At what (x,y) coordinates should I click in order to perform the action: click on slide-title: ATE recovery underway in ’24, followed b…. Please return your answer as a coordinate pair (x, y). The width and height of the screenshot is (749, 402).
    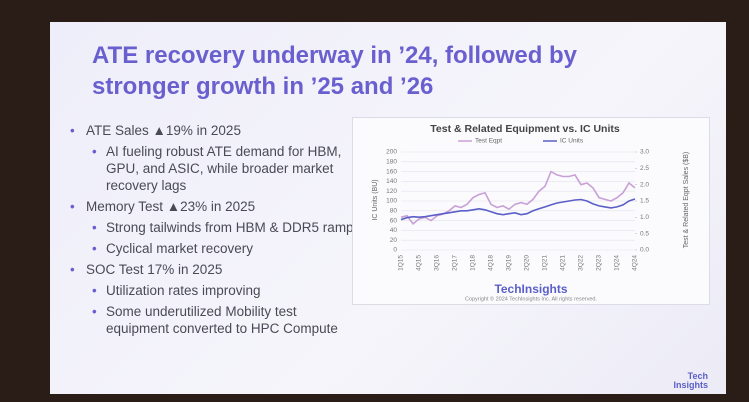
    Looking at the image, I should click on (334, 71).